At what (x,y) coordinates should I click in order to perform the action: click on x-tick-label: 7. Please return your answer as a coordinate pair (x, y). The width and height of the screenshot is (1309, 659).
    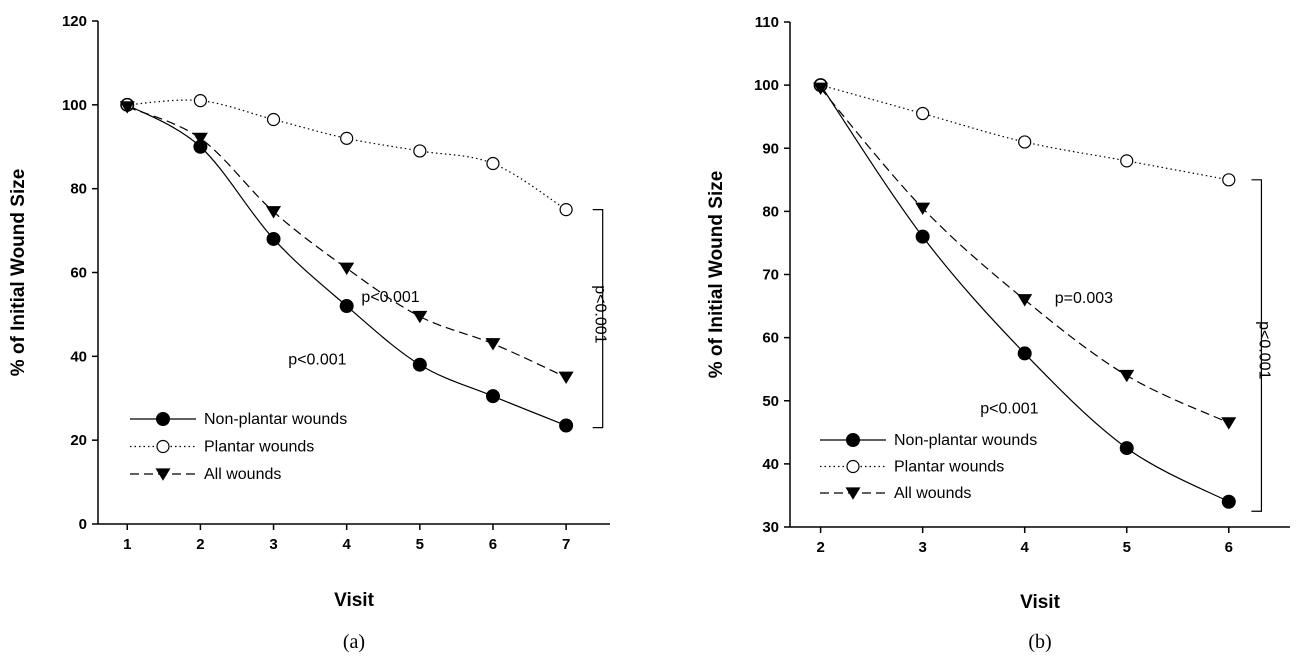
    Looking at the image, I should click on (566, 544).